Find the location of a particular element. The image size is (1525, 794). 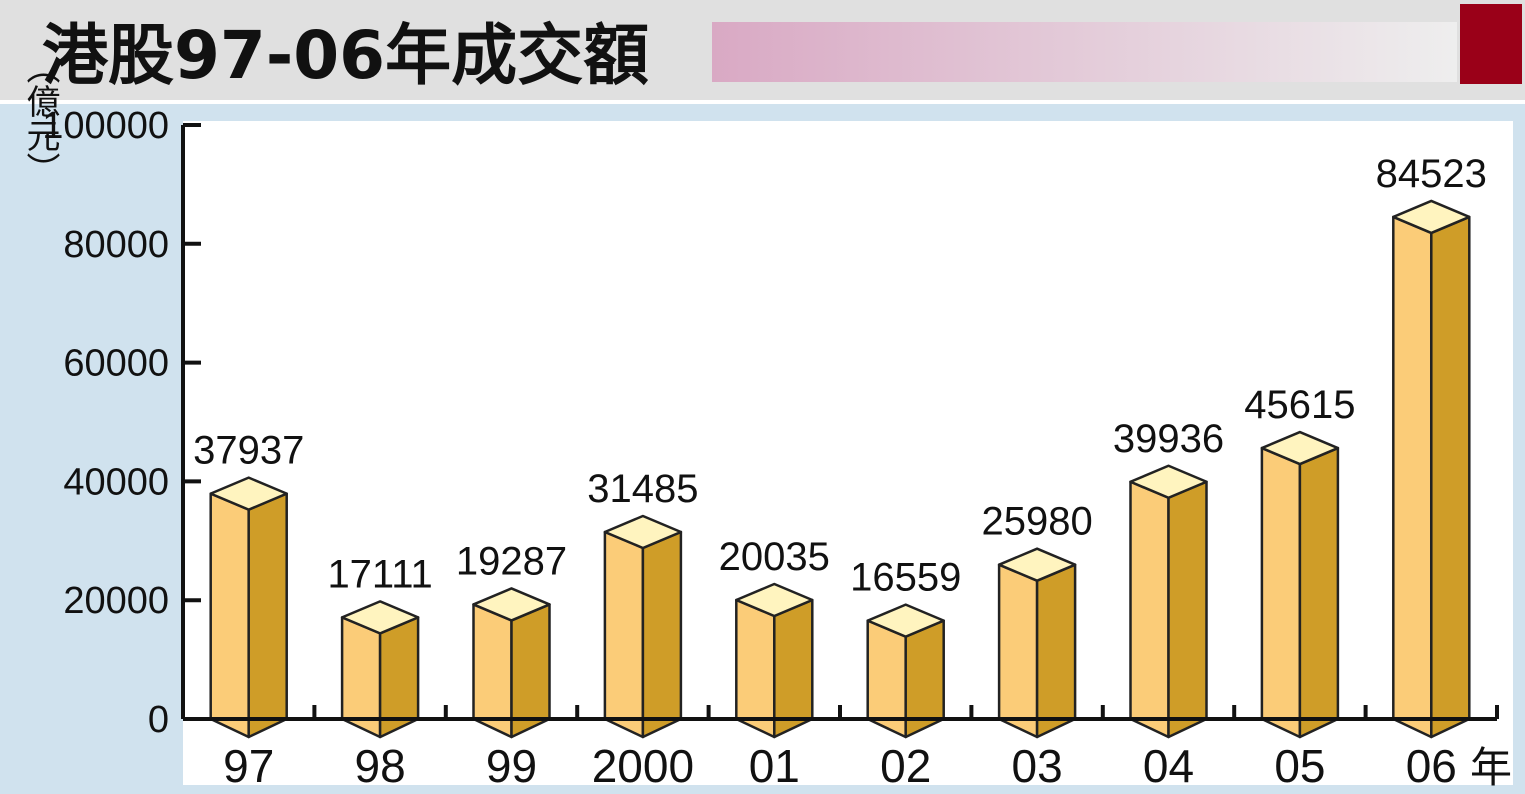

bar: 84523 is located at coordinates (1431, 445).